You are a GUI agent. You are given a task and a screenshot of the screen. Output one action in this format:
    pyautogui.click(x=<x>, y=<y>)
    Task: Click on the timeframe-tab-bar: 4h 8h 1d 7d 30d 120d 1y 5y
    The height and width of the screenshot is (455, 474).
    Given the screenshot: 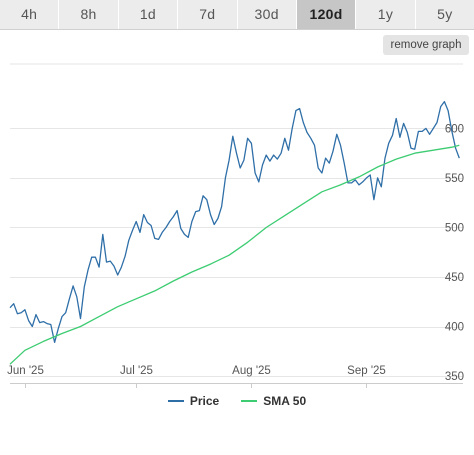 What is the action you would take?
    pyautogui.click(x=237, y=15)
    